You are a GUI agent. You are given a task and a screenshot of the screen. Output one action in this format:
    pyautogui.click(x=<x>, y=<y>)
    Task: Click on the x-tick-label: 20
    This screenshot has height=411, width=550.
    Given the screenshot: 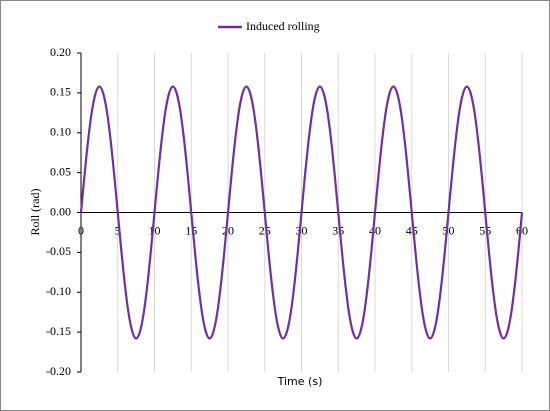 What is the action you would take?
    pyautogui.click(x=228, y=230)
    